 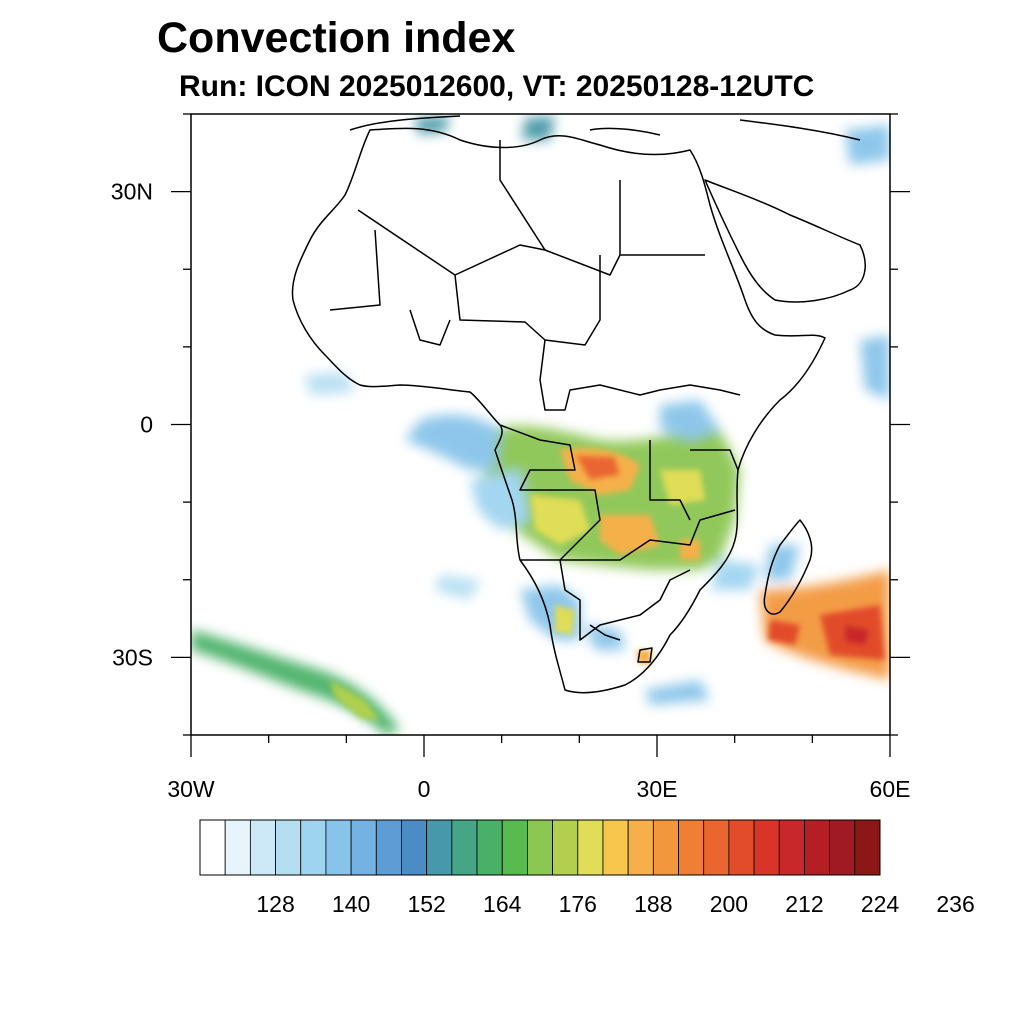 What do you see at coordinates (275, 904) in the screenshot?
I see `colorbar-label: 128` at bounding box center [275, 904].